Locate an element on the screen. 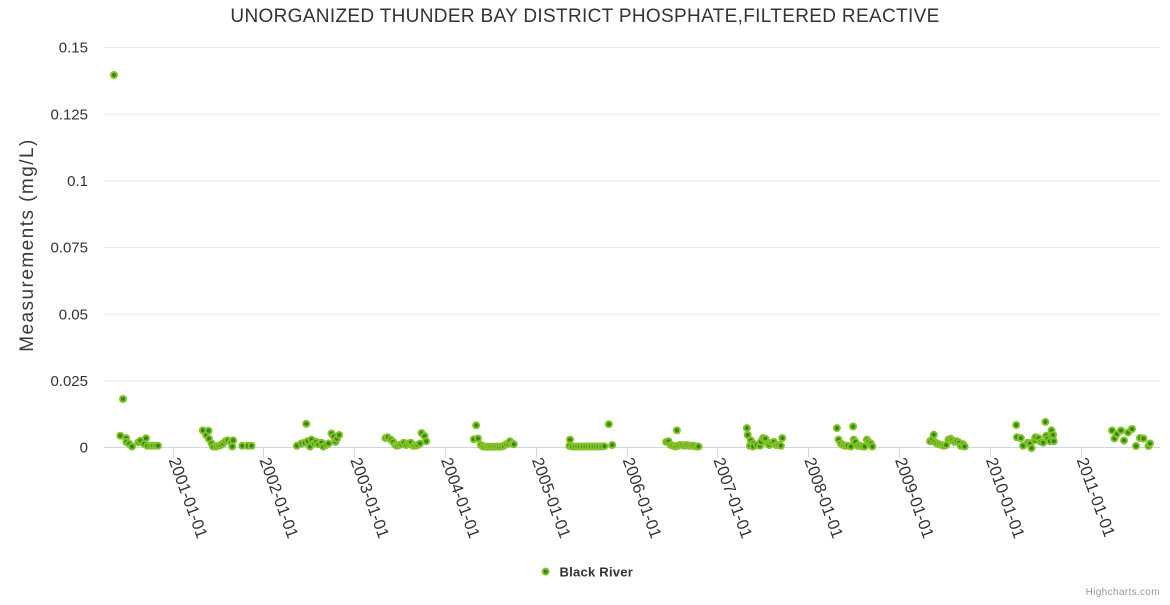 The width and height of the screenshot is (1170, 605). svg-text: Highcharts.com is located at coordinates (1123, 592).